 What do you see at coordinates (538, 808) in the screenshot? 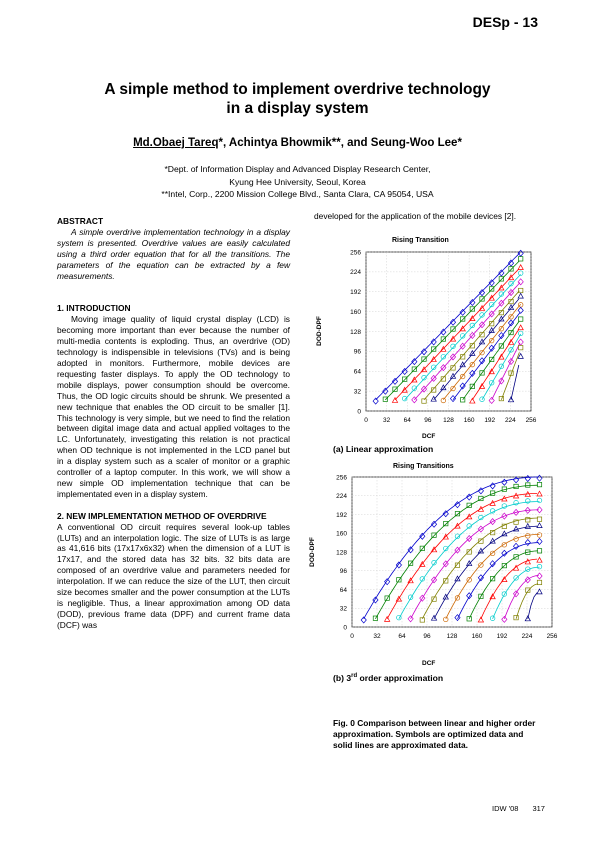
I see `footer-page: 317` at bounding box center [538, 808].